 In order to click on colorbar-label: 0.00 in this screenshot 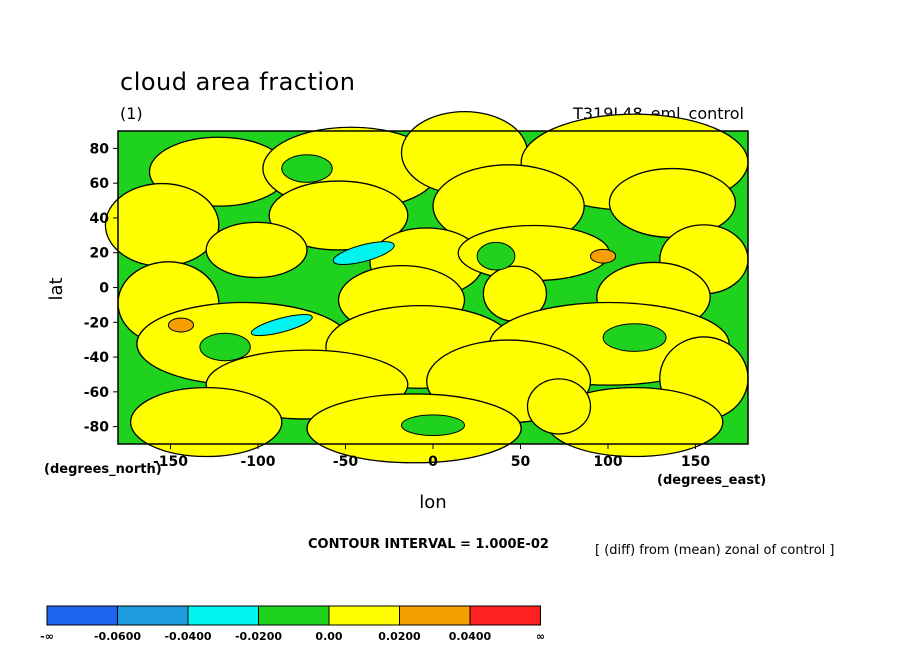, I will do `click(328, 636)`.